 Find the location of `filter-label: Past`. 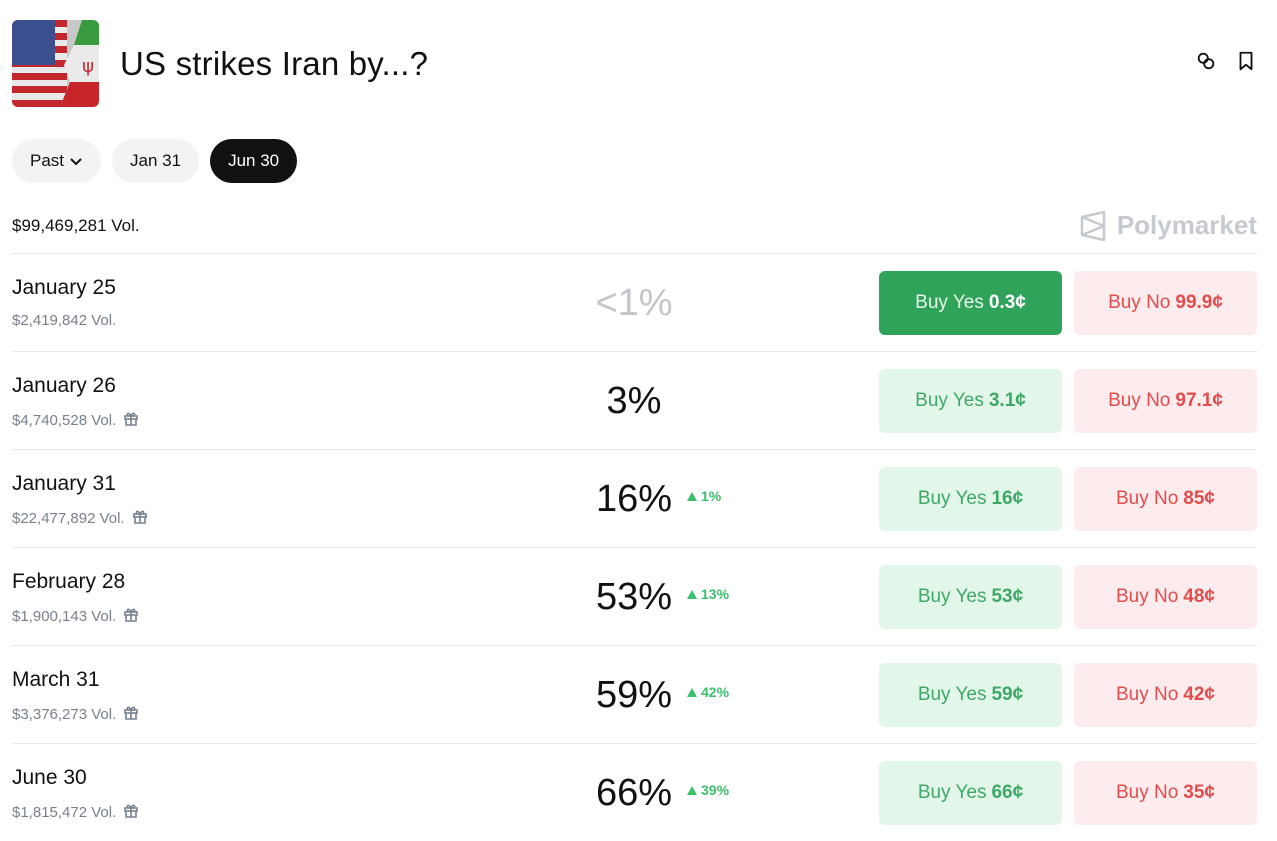

filter-label: Past is located at coordinates (47, 160).